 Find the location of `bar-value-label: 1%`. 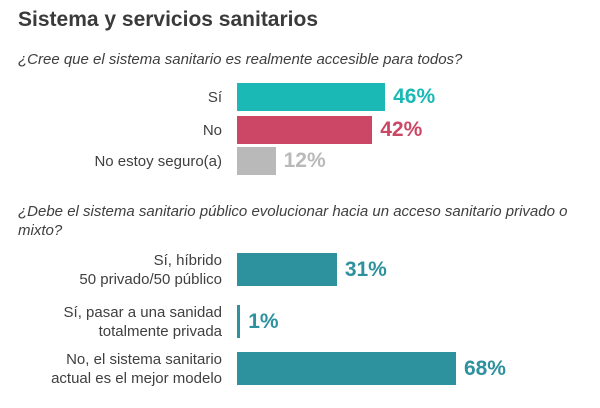

bar-value-label: 1% is located at coordinates (263, 321).